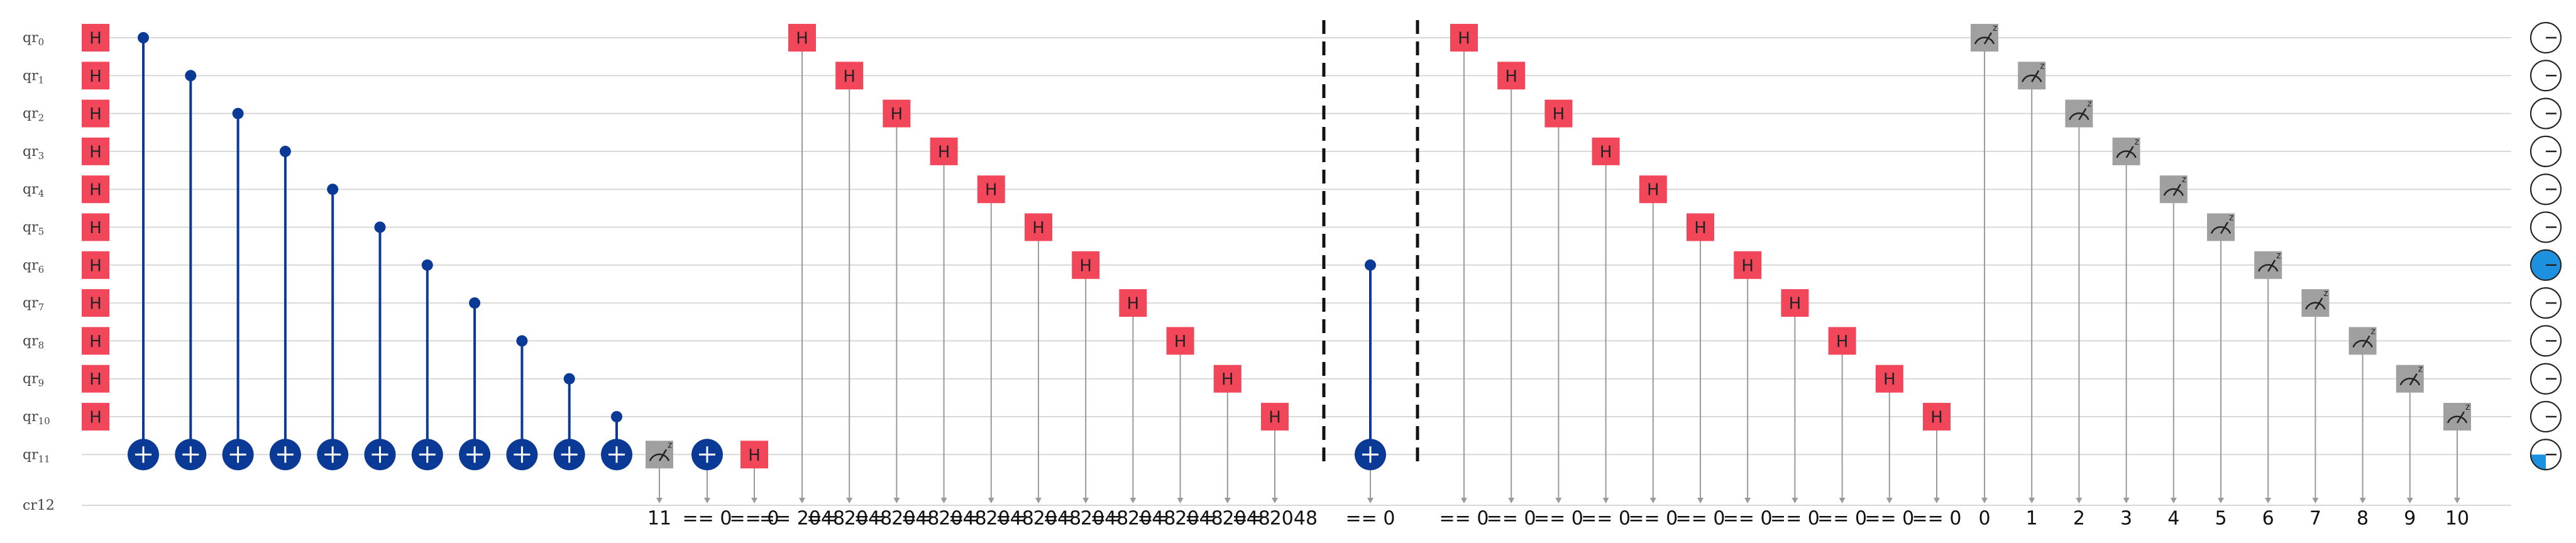 The width and height of the screenshot is (2576, 543). Describe the element at coordinates (2457, 519) in the screenshot. I see `measure-index: 10` at that location.